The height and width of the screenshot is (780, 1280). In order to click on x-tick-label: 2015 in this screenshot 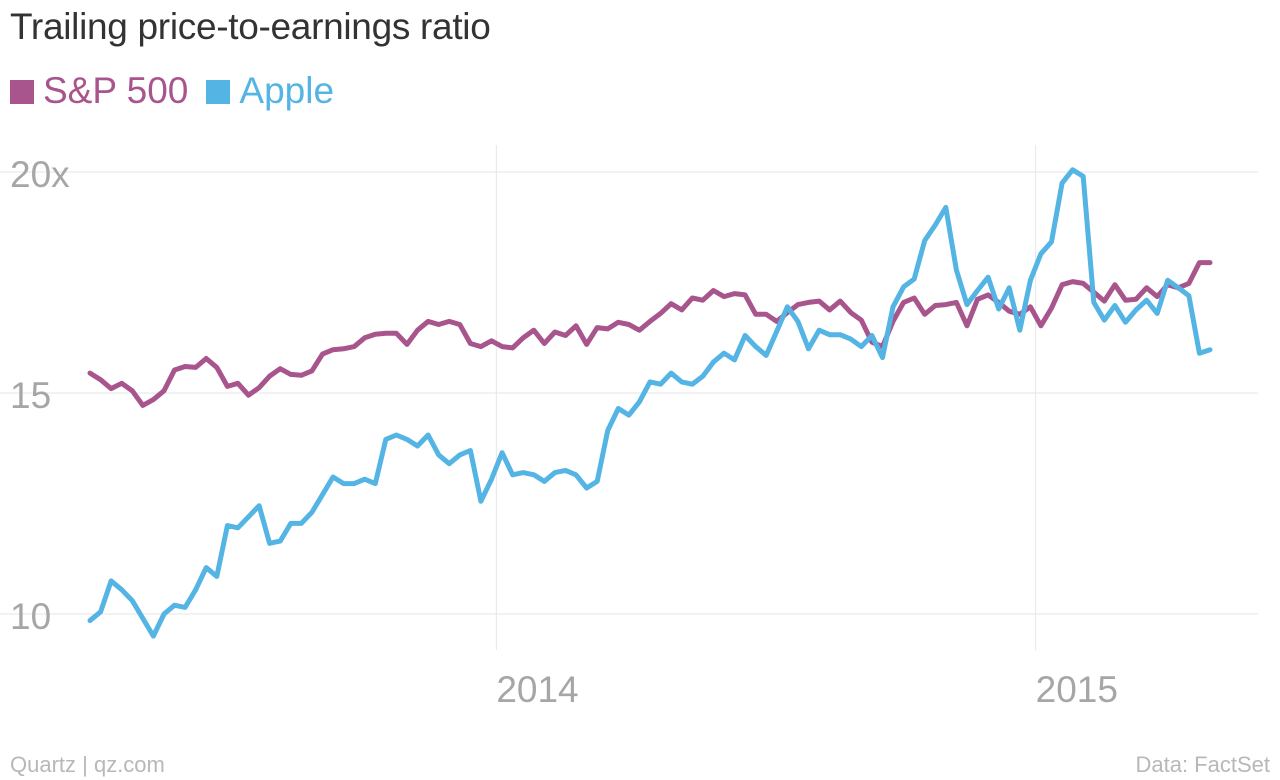, I will do `click(1077, 689)`.